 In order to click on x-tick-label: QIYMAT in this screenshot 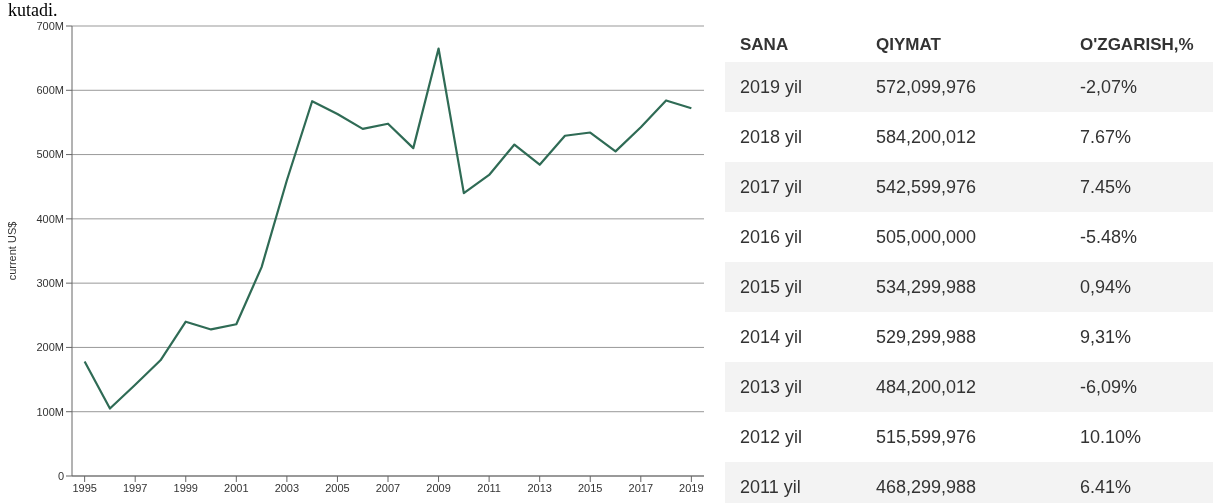, I will do `click(909, 44)`.